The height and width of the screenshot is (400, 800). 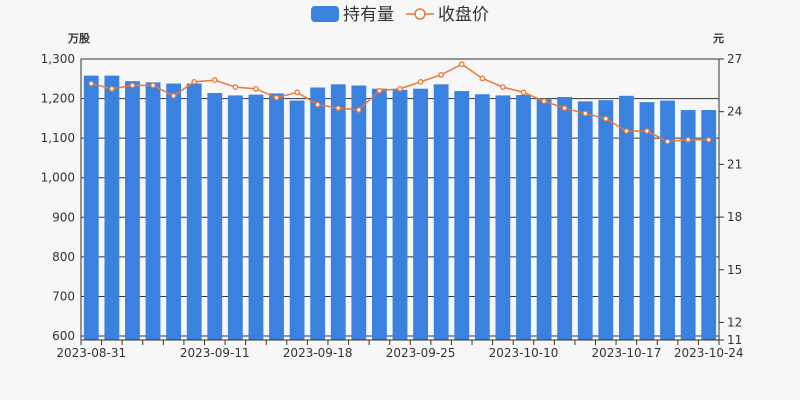 I want to click on legend: 持有量 收盘价, so click(x=400, y=15).